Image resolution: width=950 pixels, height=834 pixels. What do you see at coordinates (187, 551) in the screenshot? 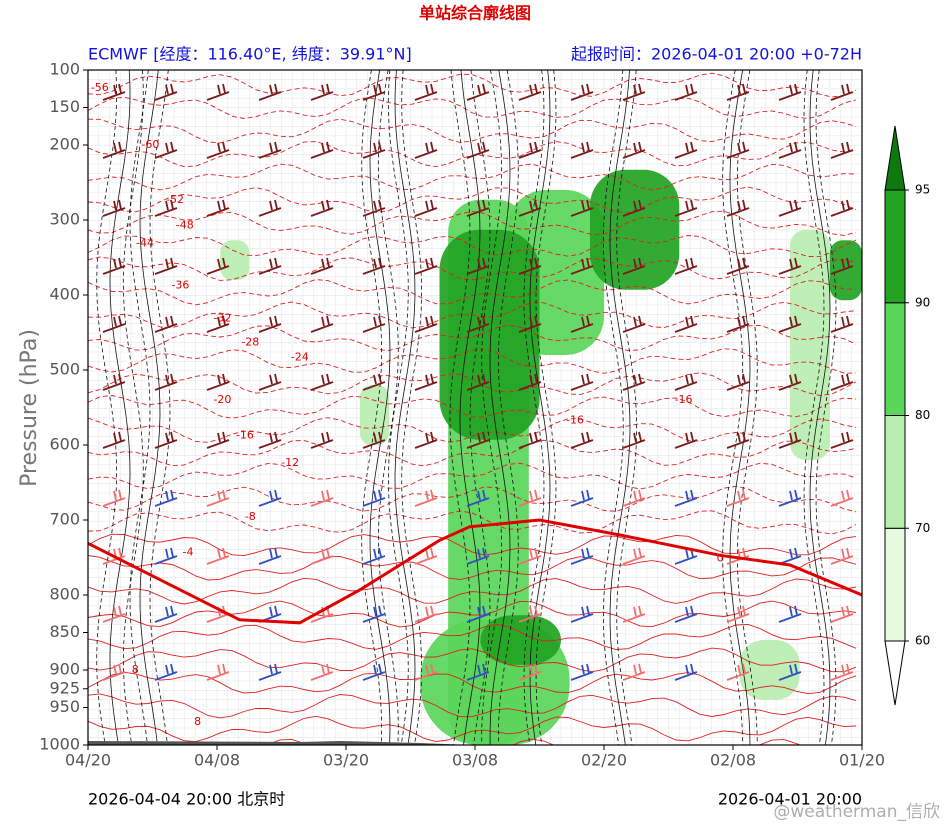
I see `isotherm-label: -4` at bounding box center [187, 551].